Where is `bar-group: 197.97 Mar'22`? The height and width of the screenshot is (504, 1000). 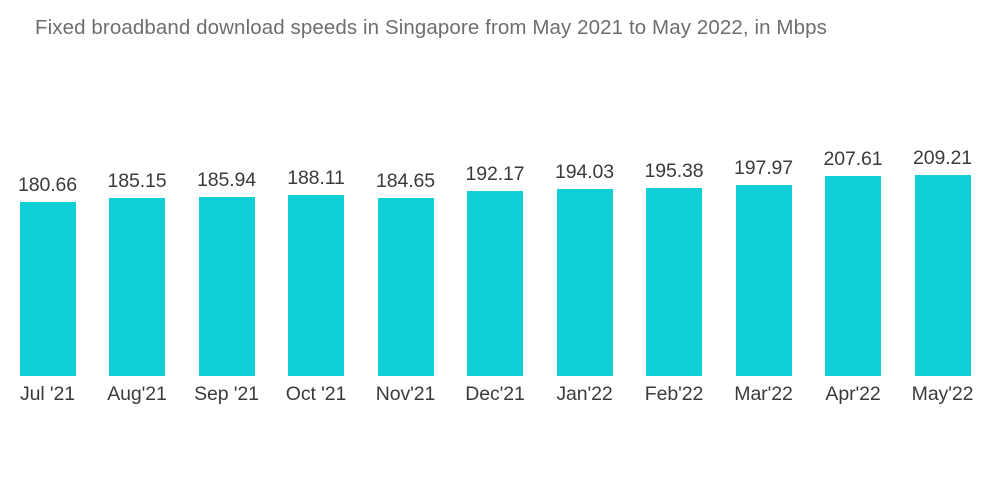
bar-group: 197.97 Mar'22 is located at coordinates (763, 281).